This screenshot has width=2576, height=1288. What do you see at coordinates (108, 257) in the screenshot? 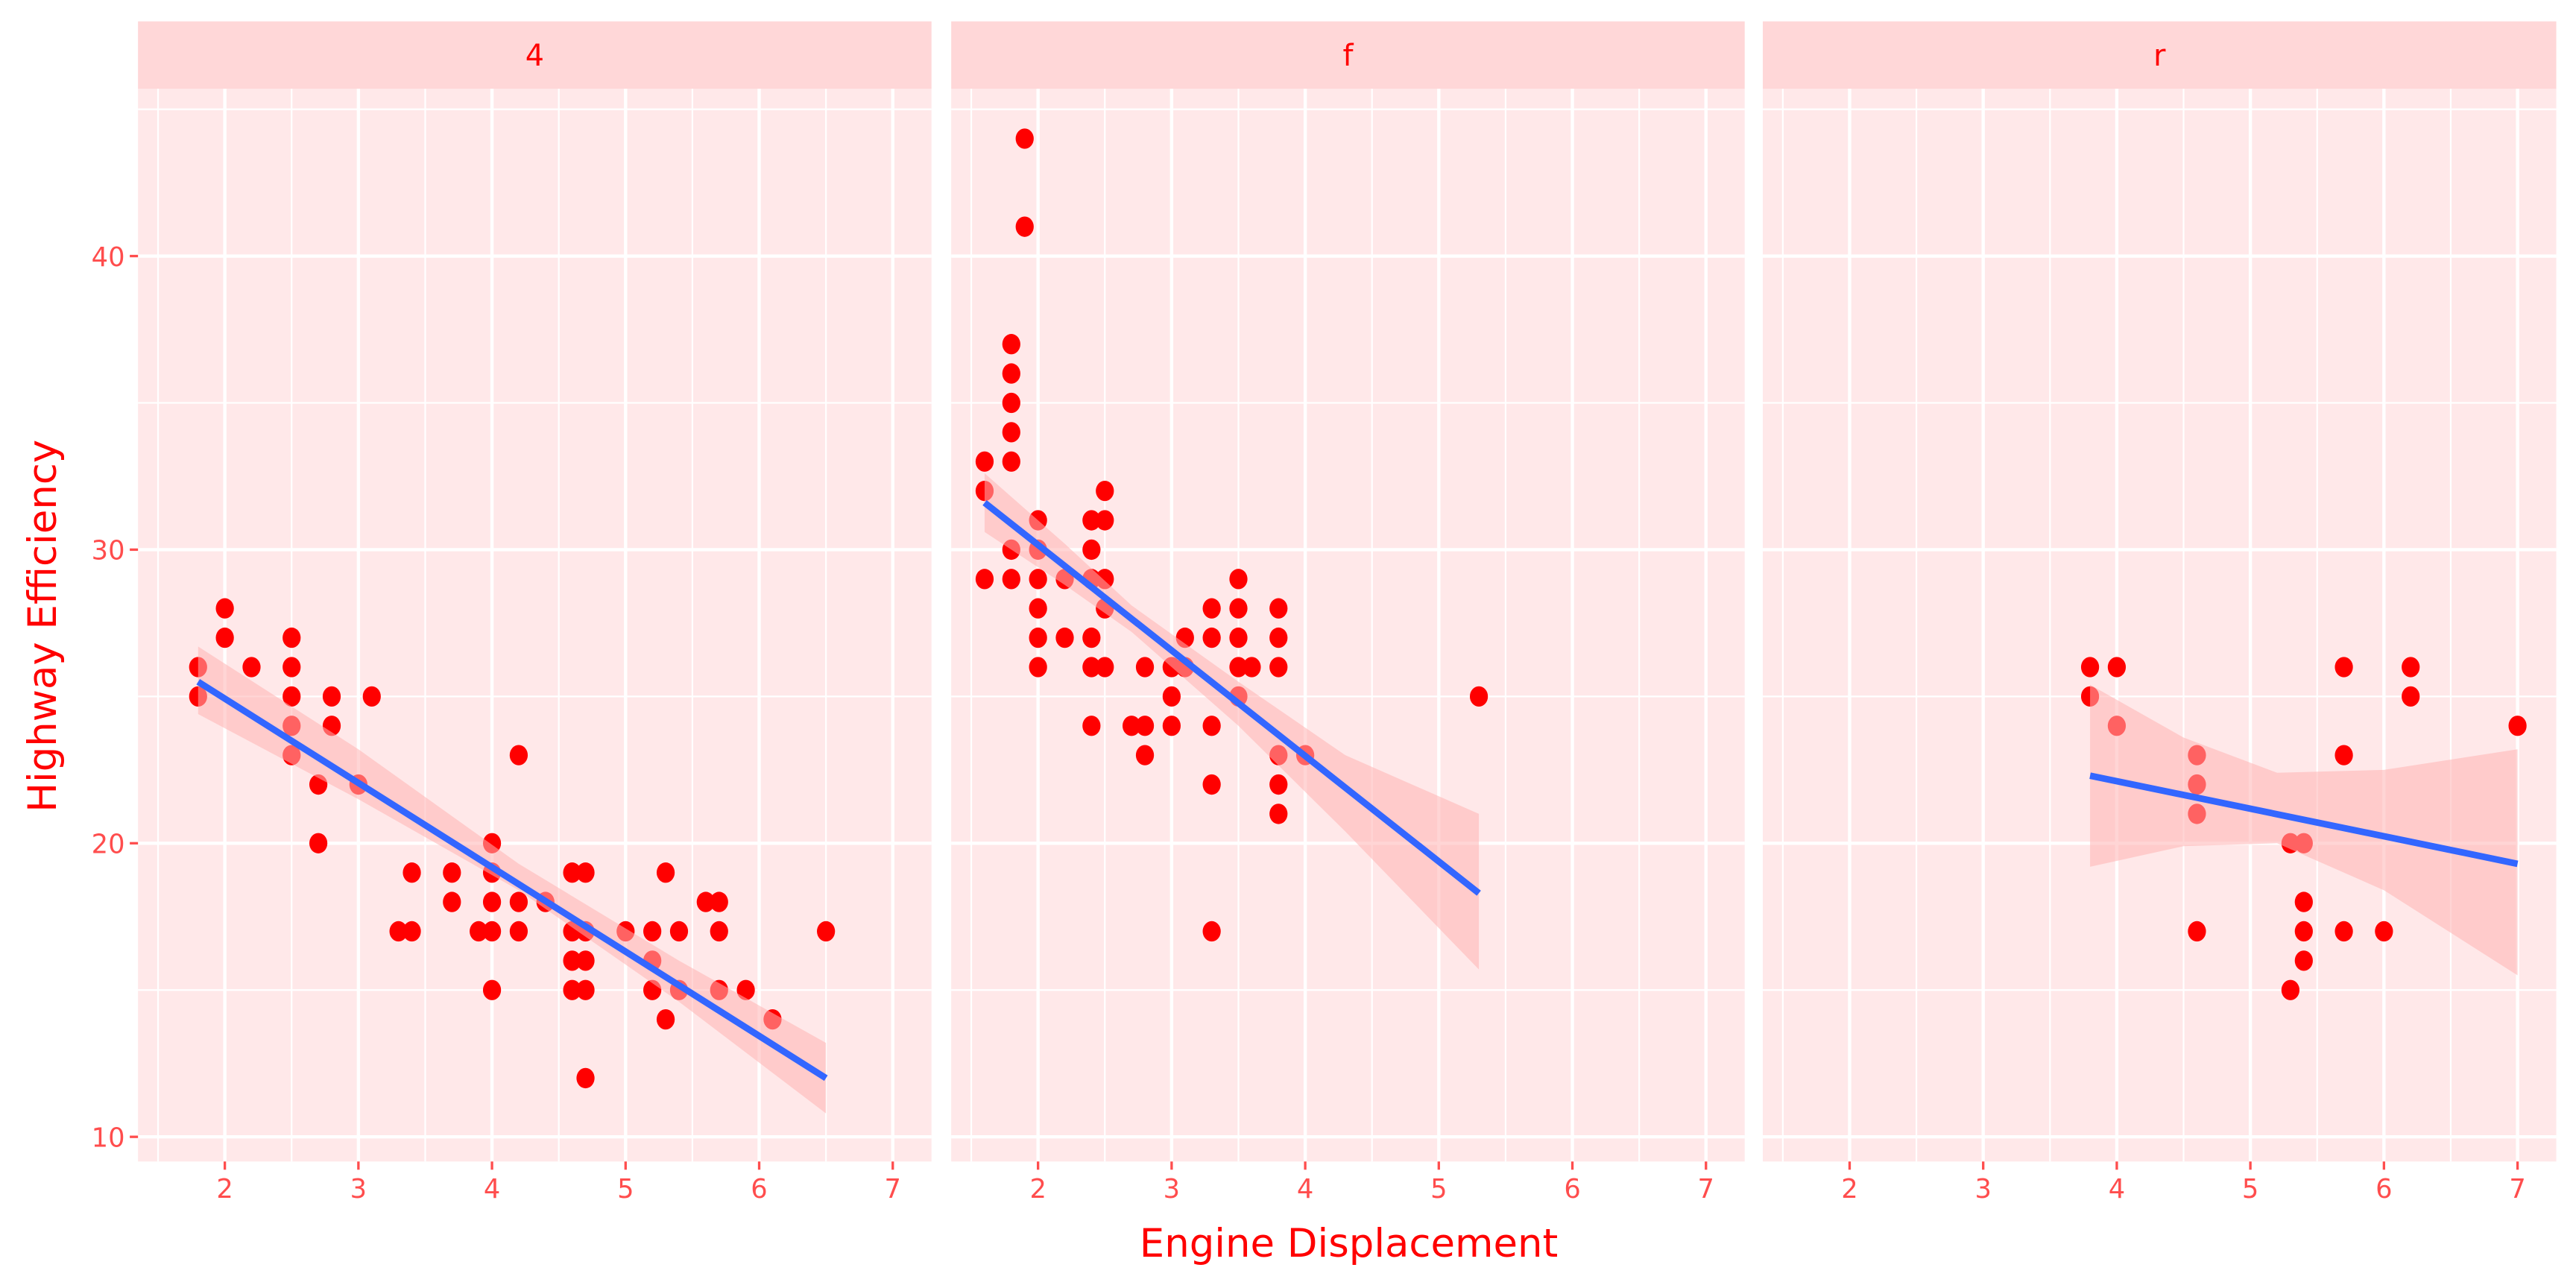
I see `y-tick-label: 40` at bounding box center [108, 257].